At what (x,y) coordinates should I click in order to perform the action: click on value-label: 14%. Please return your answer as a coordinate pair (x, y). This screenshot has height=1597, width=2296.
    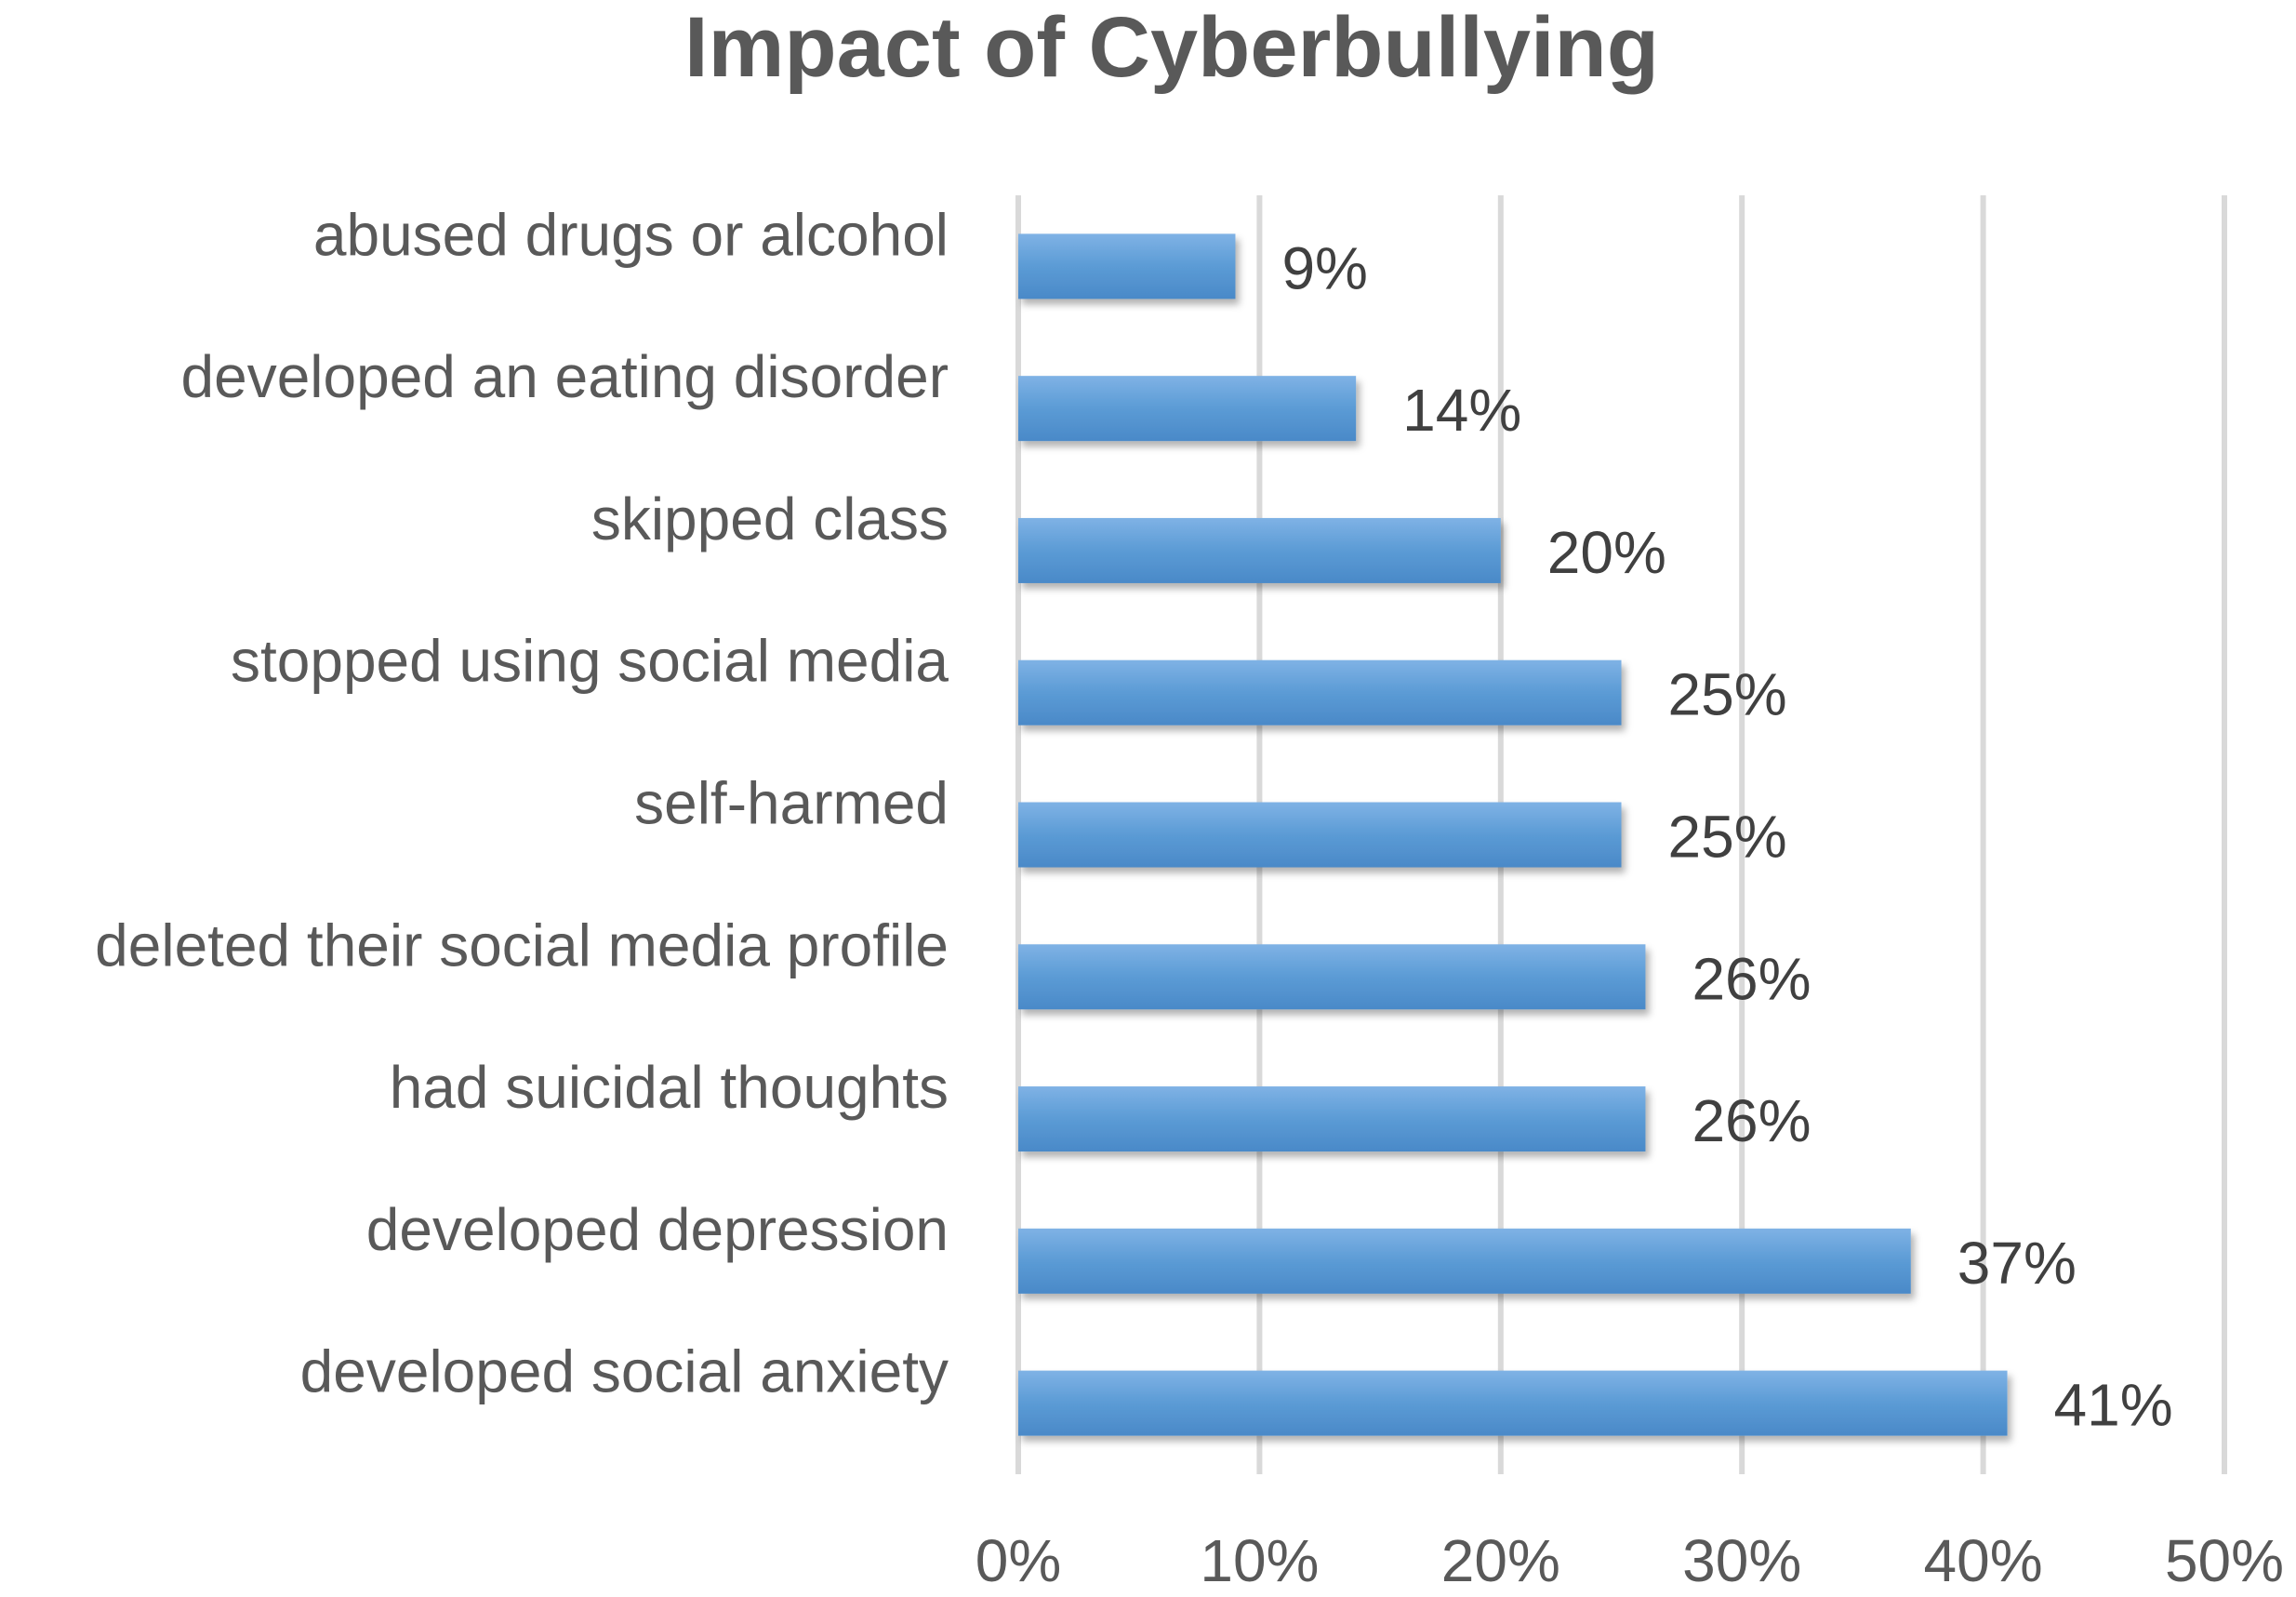
    Looking at the image, I should click on (1462, 411).